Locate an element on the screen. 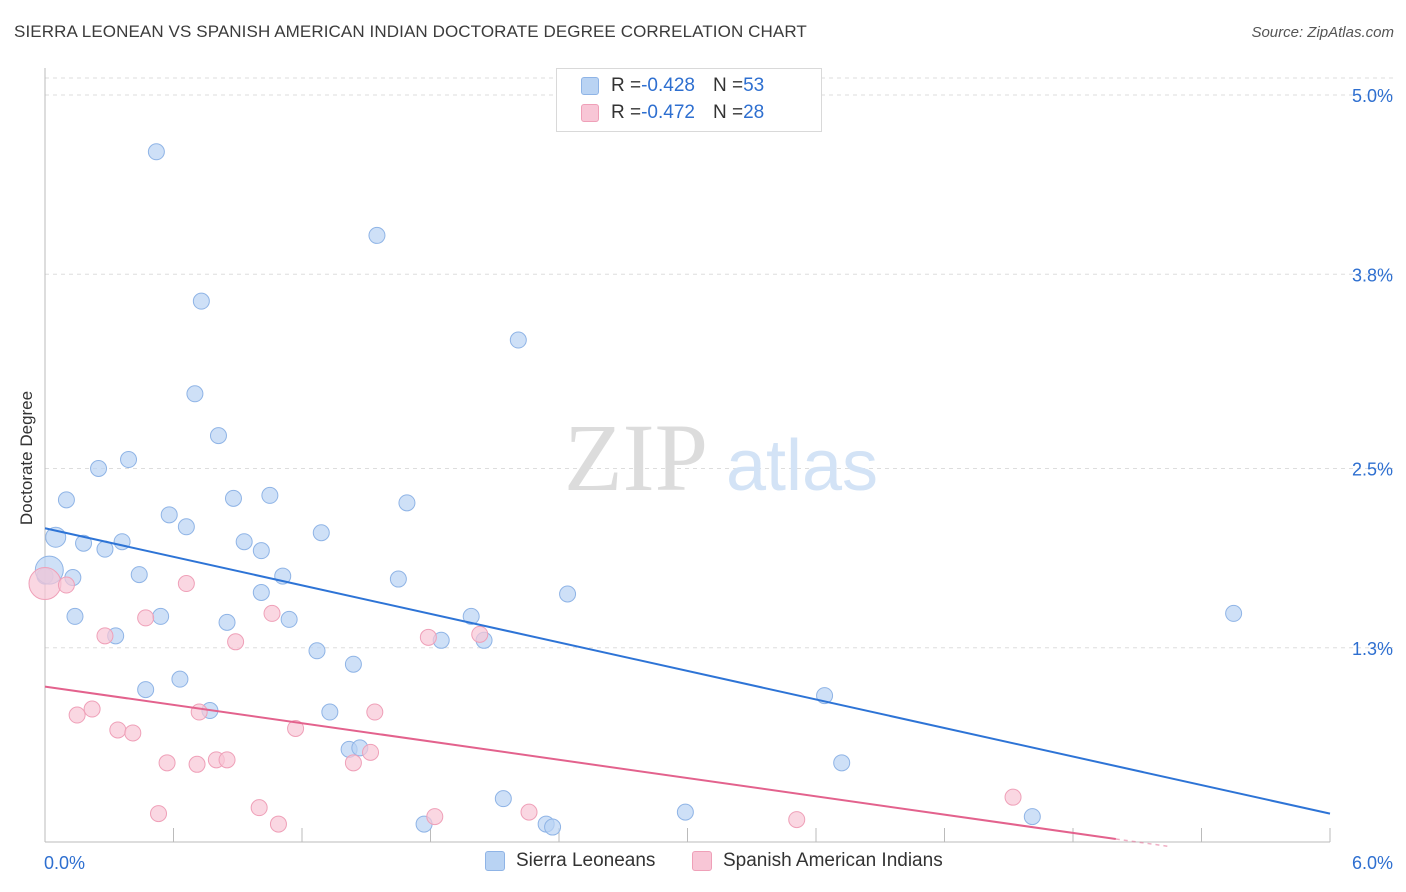 The height and width of the screenshot is (892, 1406). series-legend: Sierra Leoneans Spanish American Indians is located at coordinates (703, 864).